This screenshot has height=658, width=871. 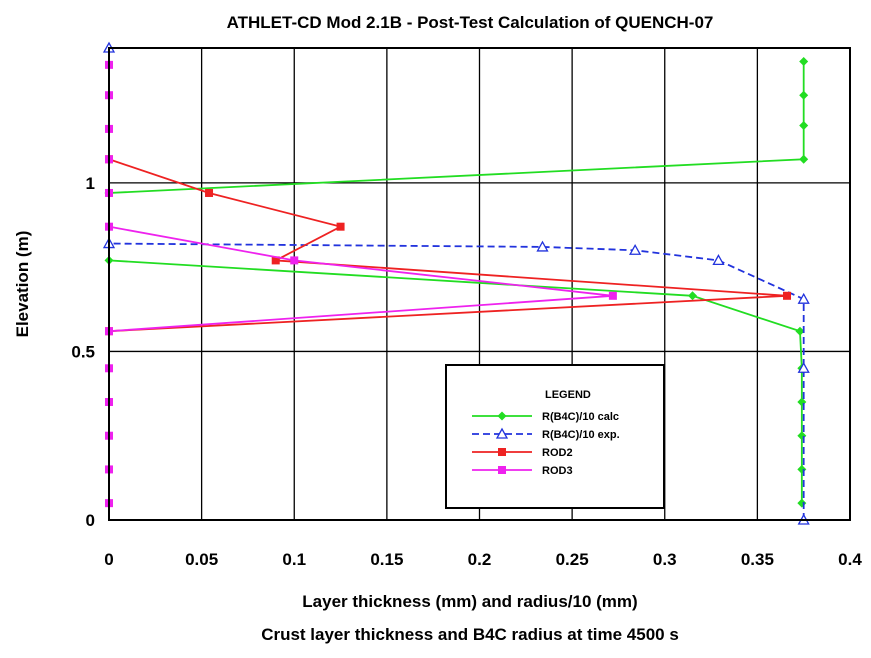 I want to click on x-tick-label: 0.35, so click(x=757, y=559).